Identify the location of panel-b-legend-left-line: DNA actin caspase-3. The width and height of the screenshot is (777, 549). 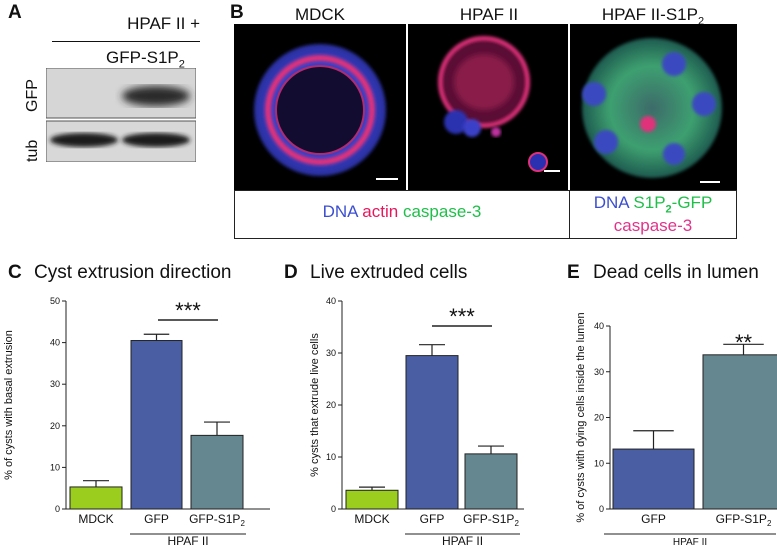
(402, 212).